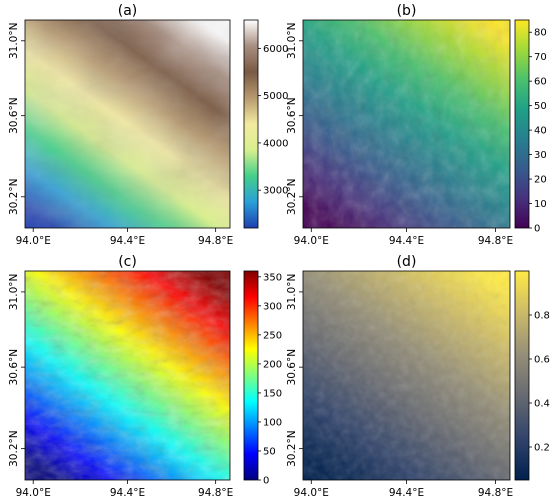 Image resolution: width=550 pixels, height=500 pixels. What do you see at coordinates (272, 277) in the screenshot?
I see `colorbar-tick-label: 350` at bounding box center [272, 277].